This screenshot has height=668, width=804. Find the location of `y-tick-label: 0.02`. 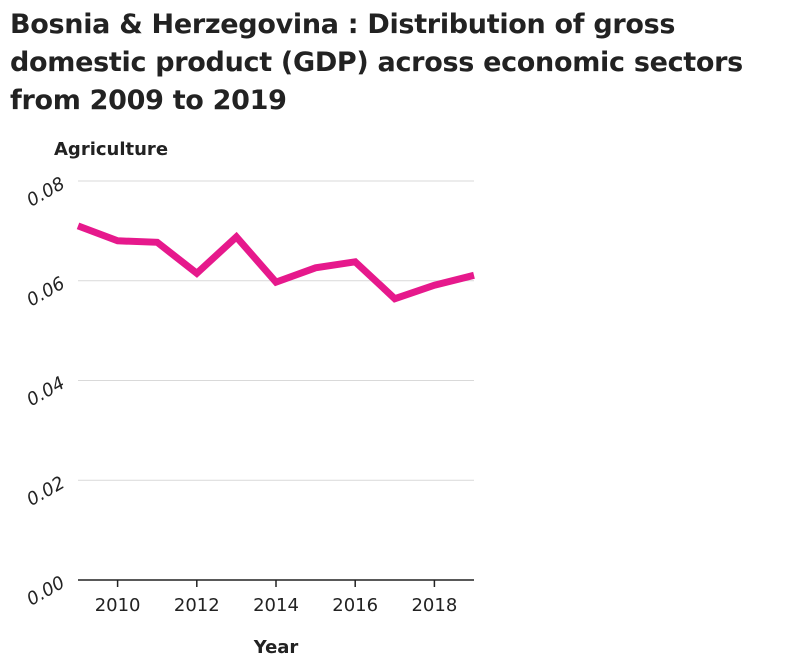

y-tick-label: 0.02 is located at coordinates (45, 491).